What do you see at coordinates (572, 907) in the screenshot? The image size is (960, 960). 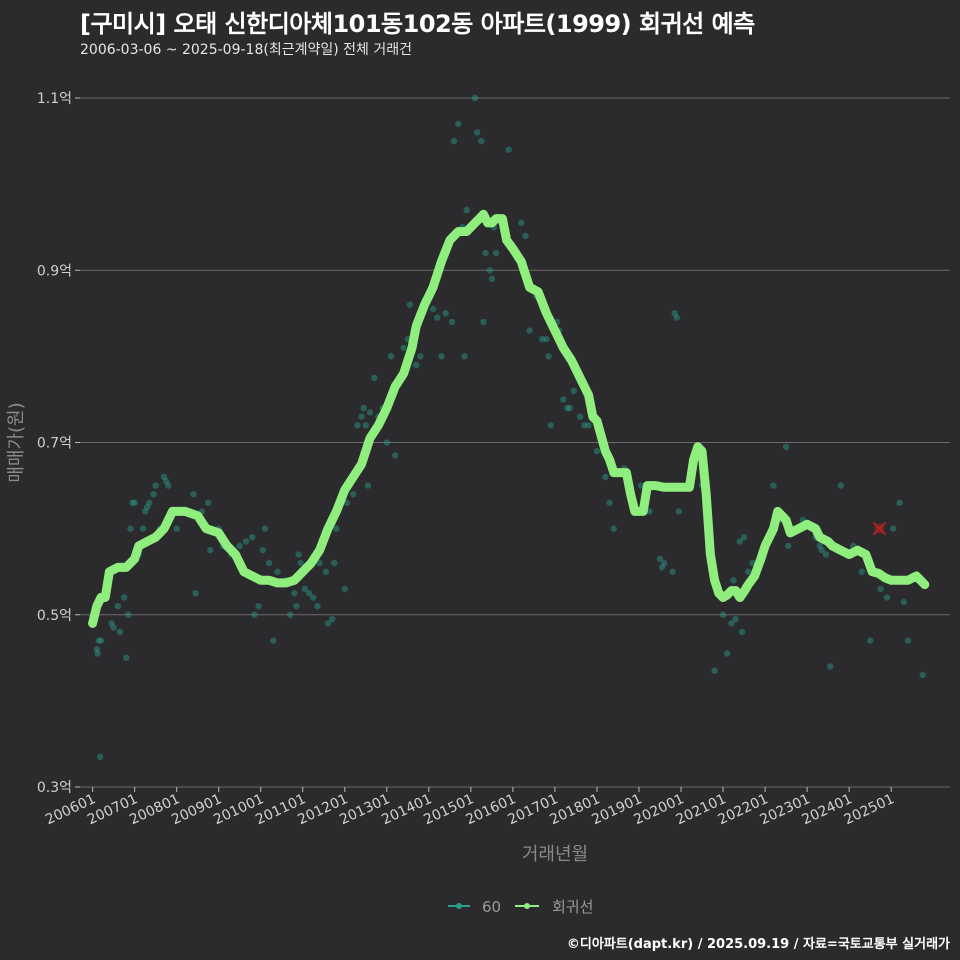 I see `legend-label-regression: 회귀선` at bounding box center [572, 907].